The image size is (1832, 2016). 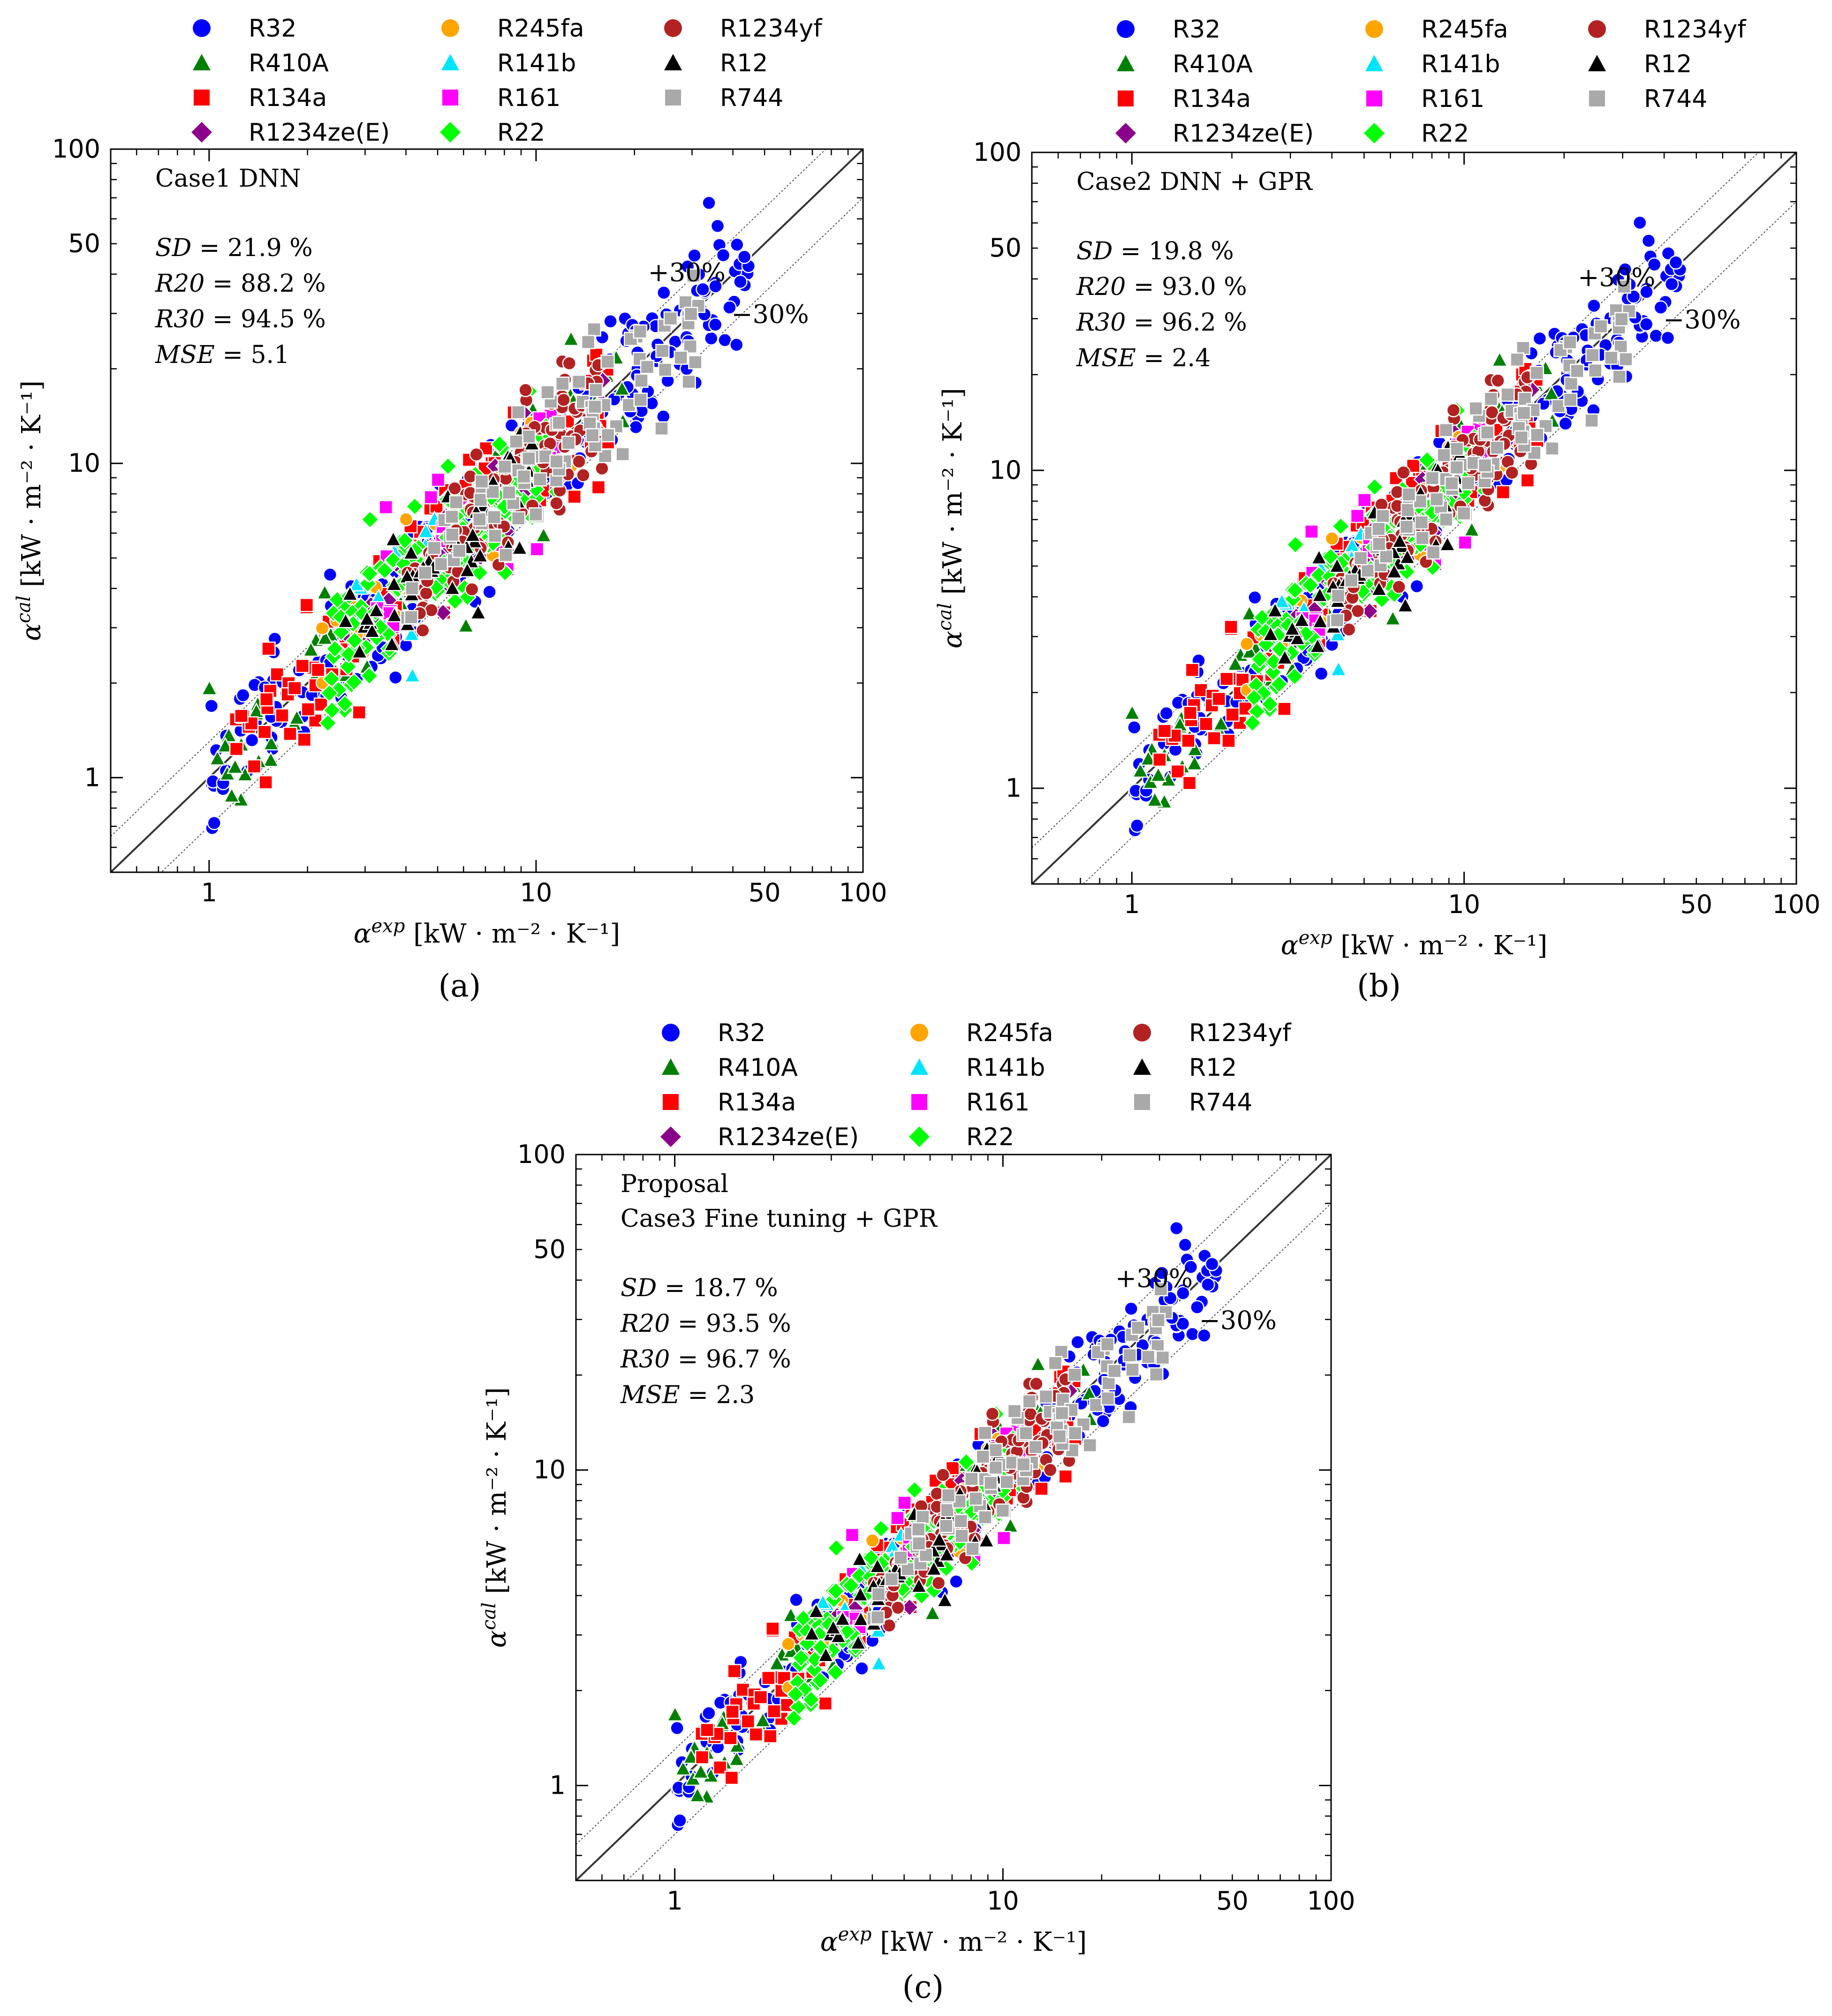 What do you see at coordinates (675, 1184) in the screenshot?
I see `panel-title: Proposal` at bounding box center [675, 1184].